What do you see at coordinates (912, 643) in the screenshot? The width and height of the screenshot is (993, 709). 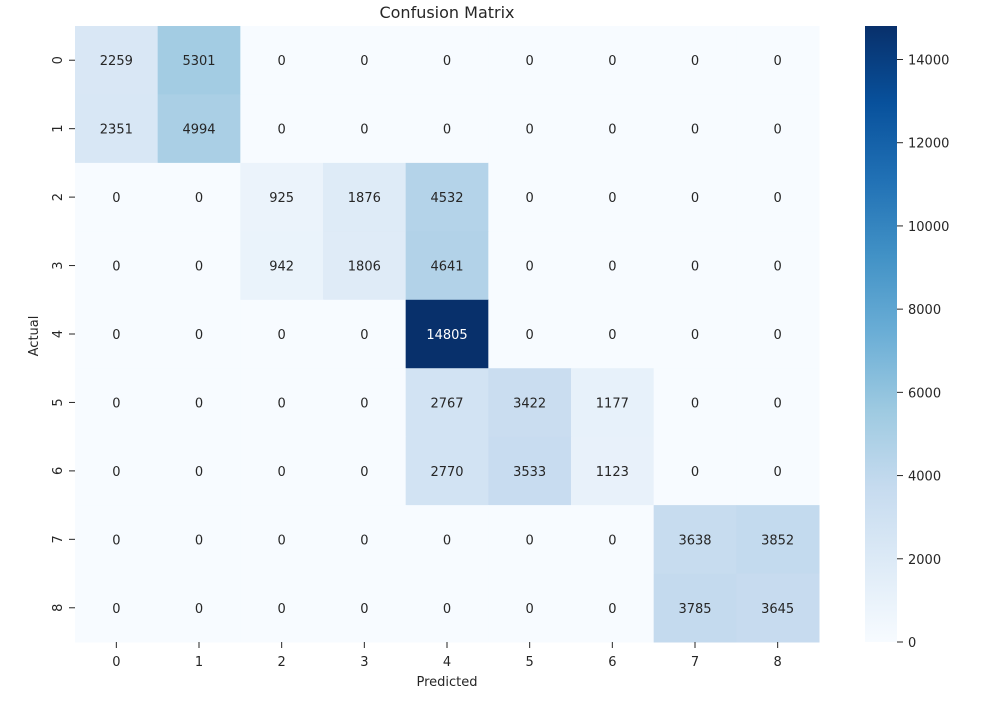 I see `colorbar-tick-label: 0` at bounding box center [912, 643].